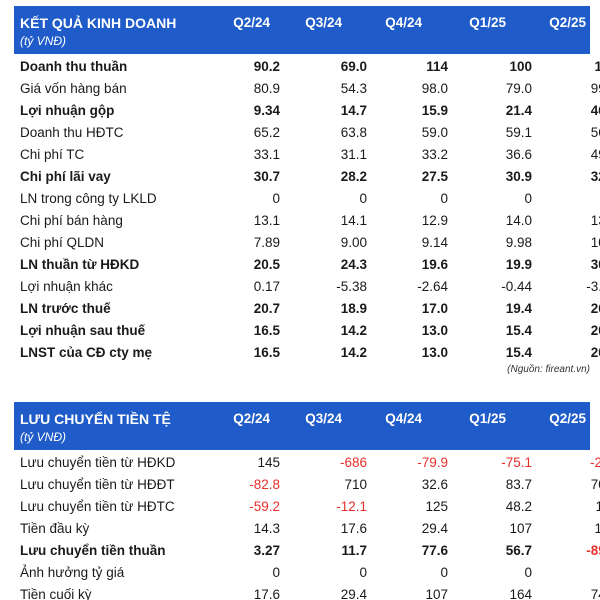 This screenshot has height=600, width=600. I want to click on cell-value: 107, so click(520, 528).